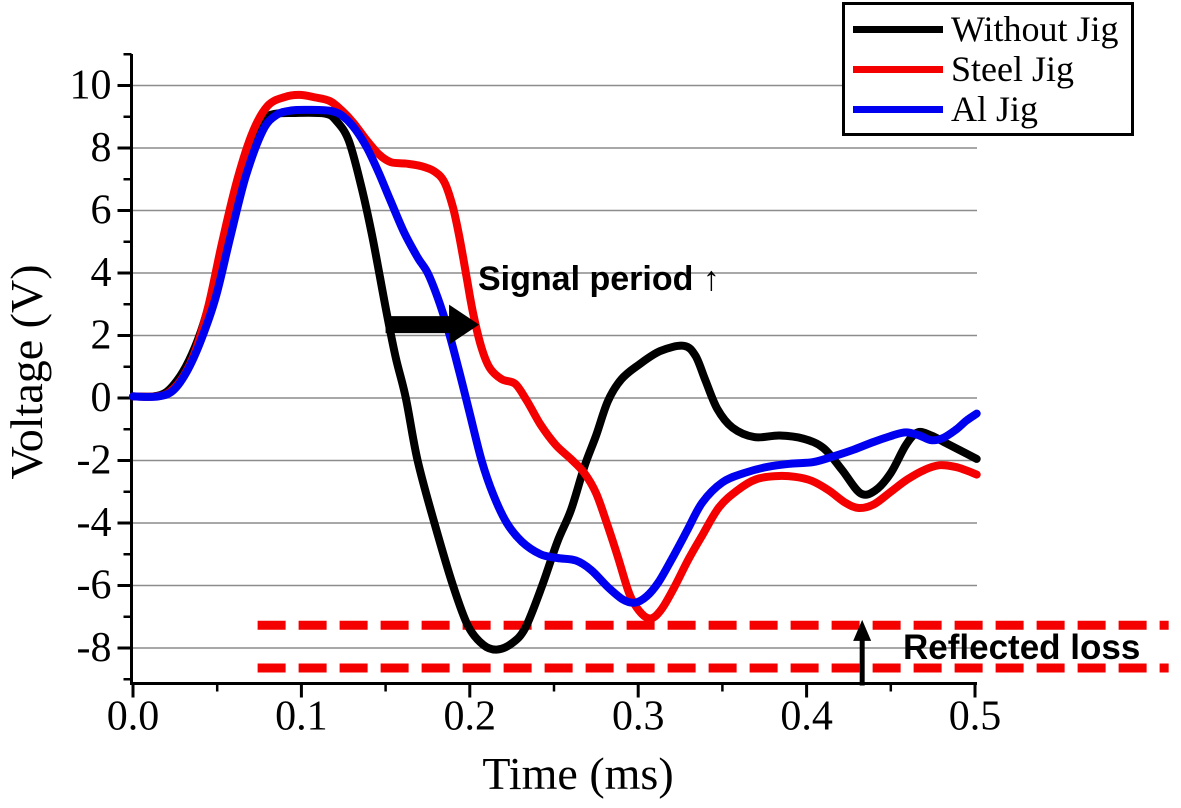 The width and height of the screenshot is (1181, 808). Describe the element at coordinates (1012, 69) in the screenshot. I see `legend-label: Steel Jig` at that location.